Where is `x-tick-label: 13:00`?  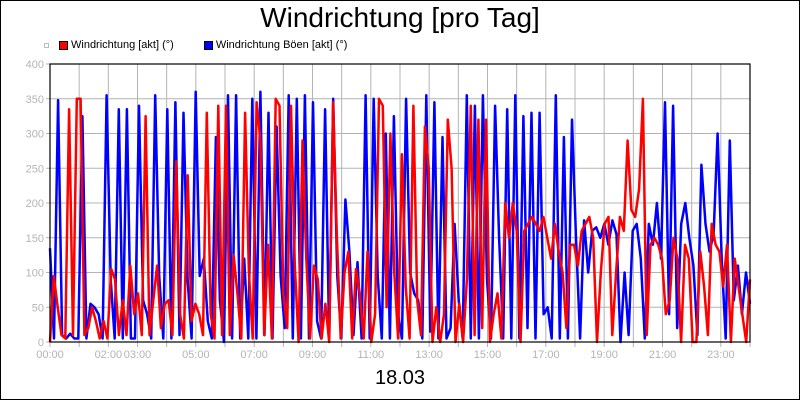 x-tick-label: 13:00 is located at coordinates (429, 355).